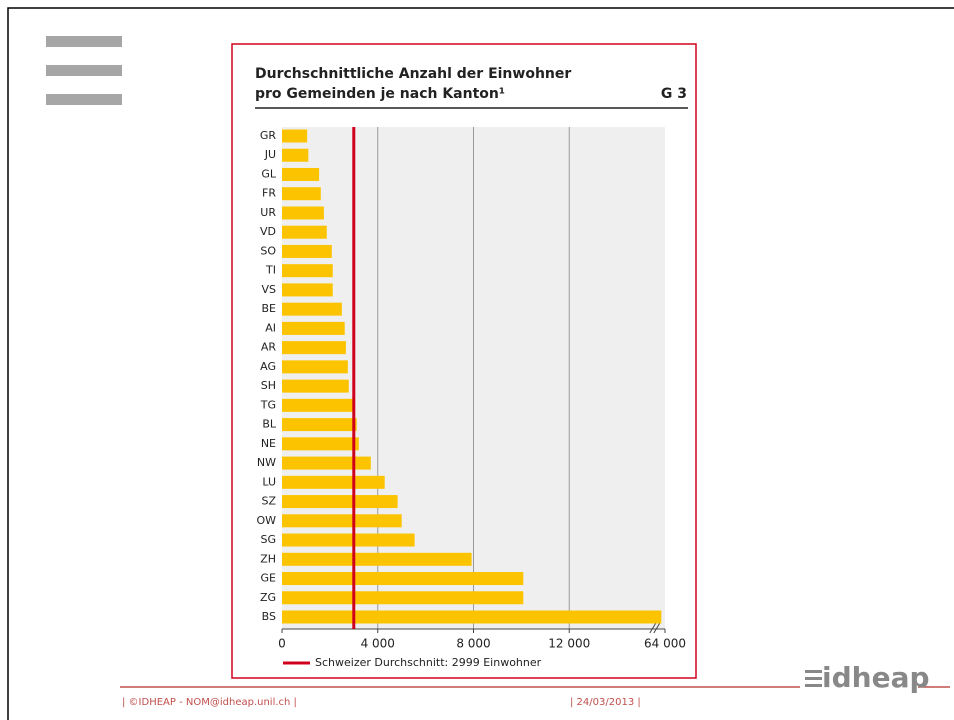  I want to click on x-tick-label: 4 000, so click(378, 644).